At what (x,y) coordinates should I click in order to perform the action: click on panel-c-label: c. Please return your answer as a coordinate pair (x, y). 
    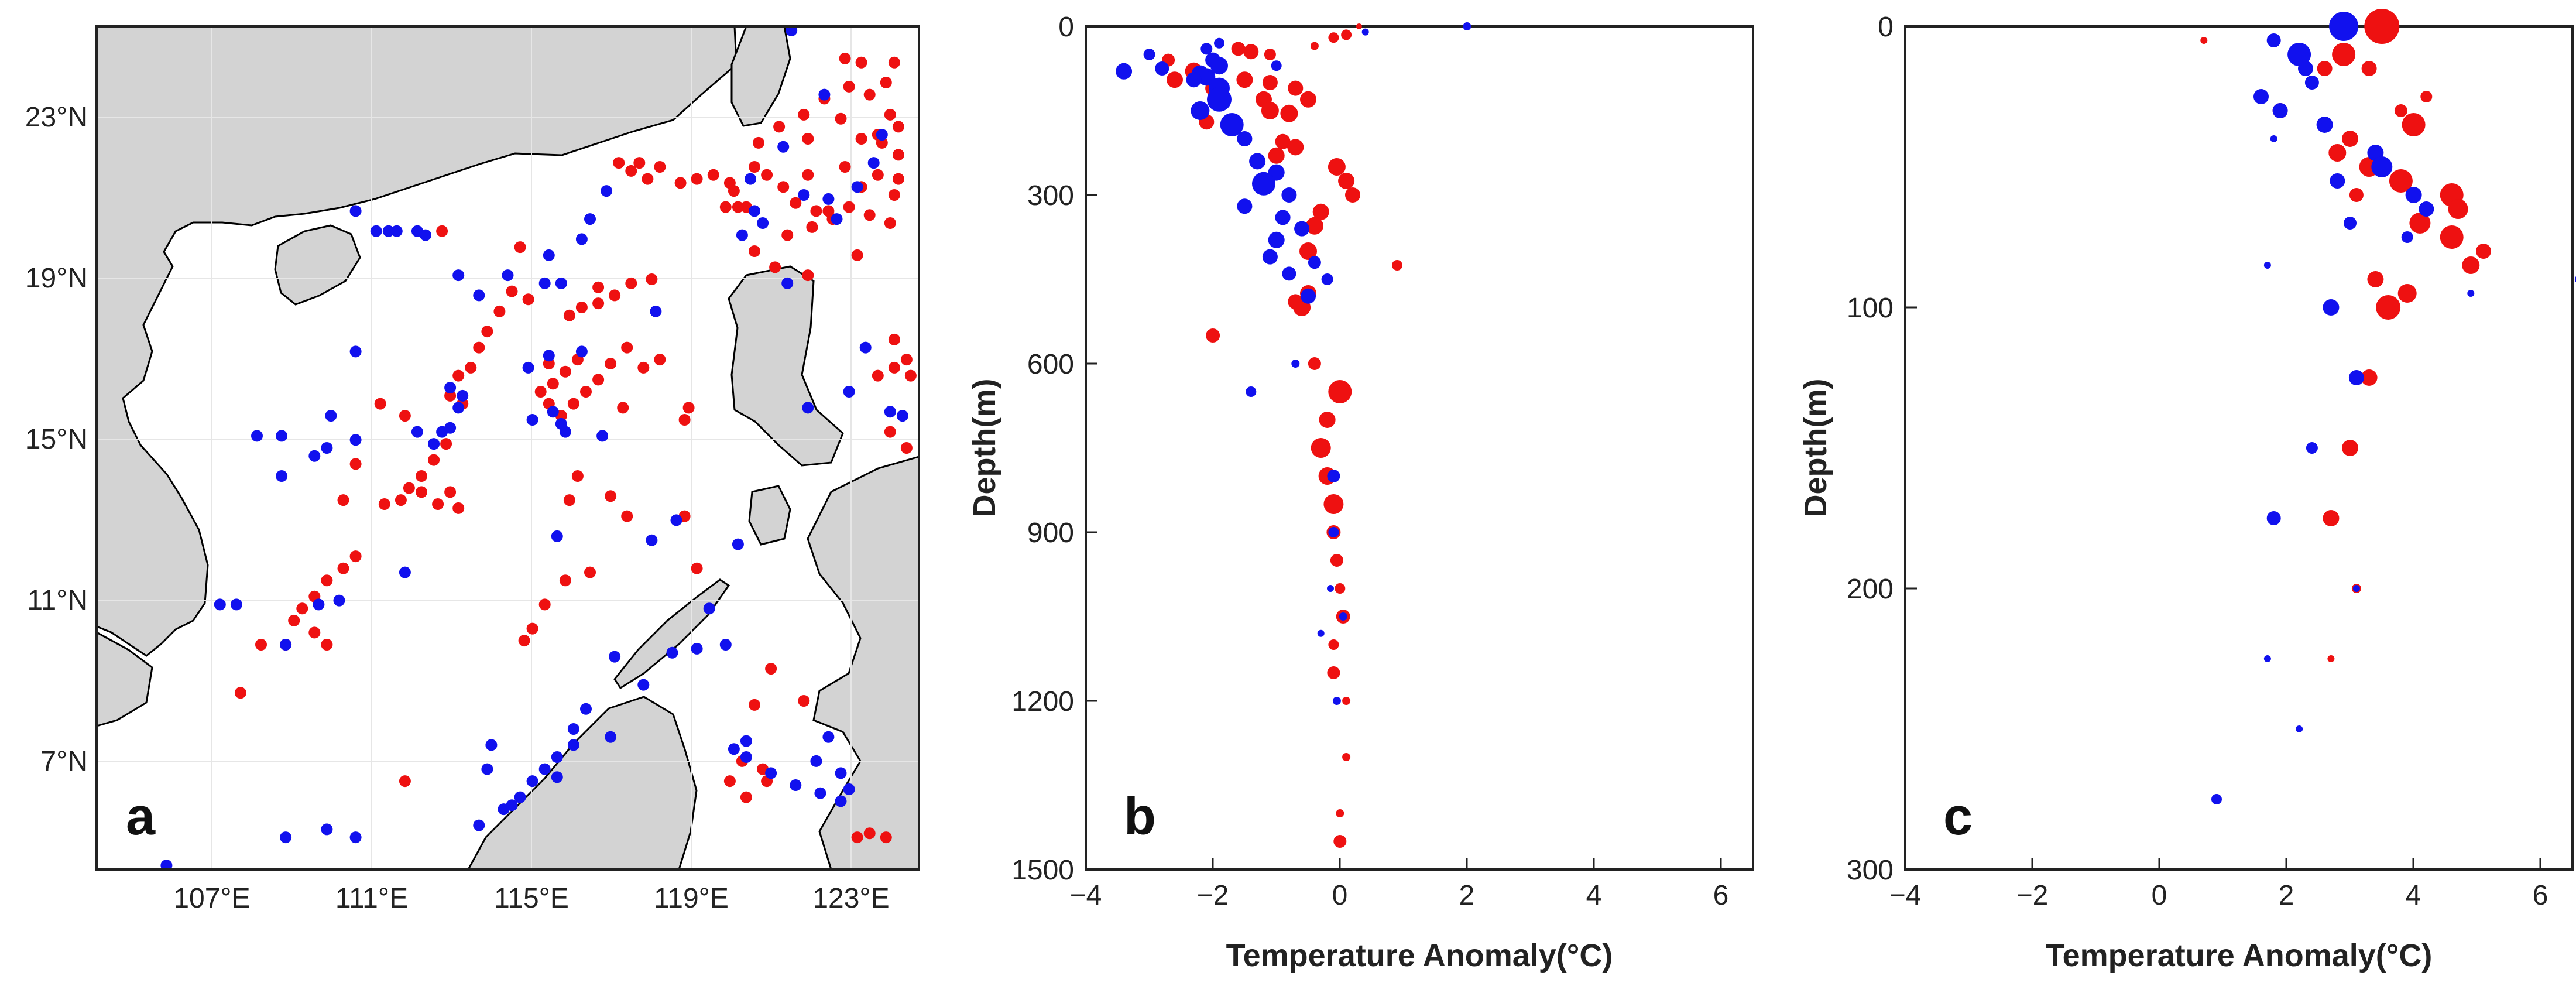
    Looking at the image, I should click on (1958, 817).